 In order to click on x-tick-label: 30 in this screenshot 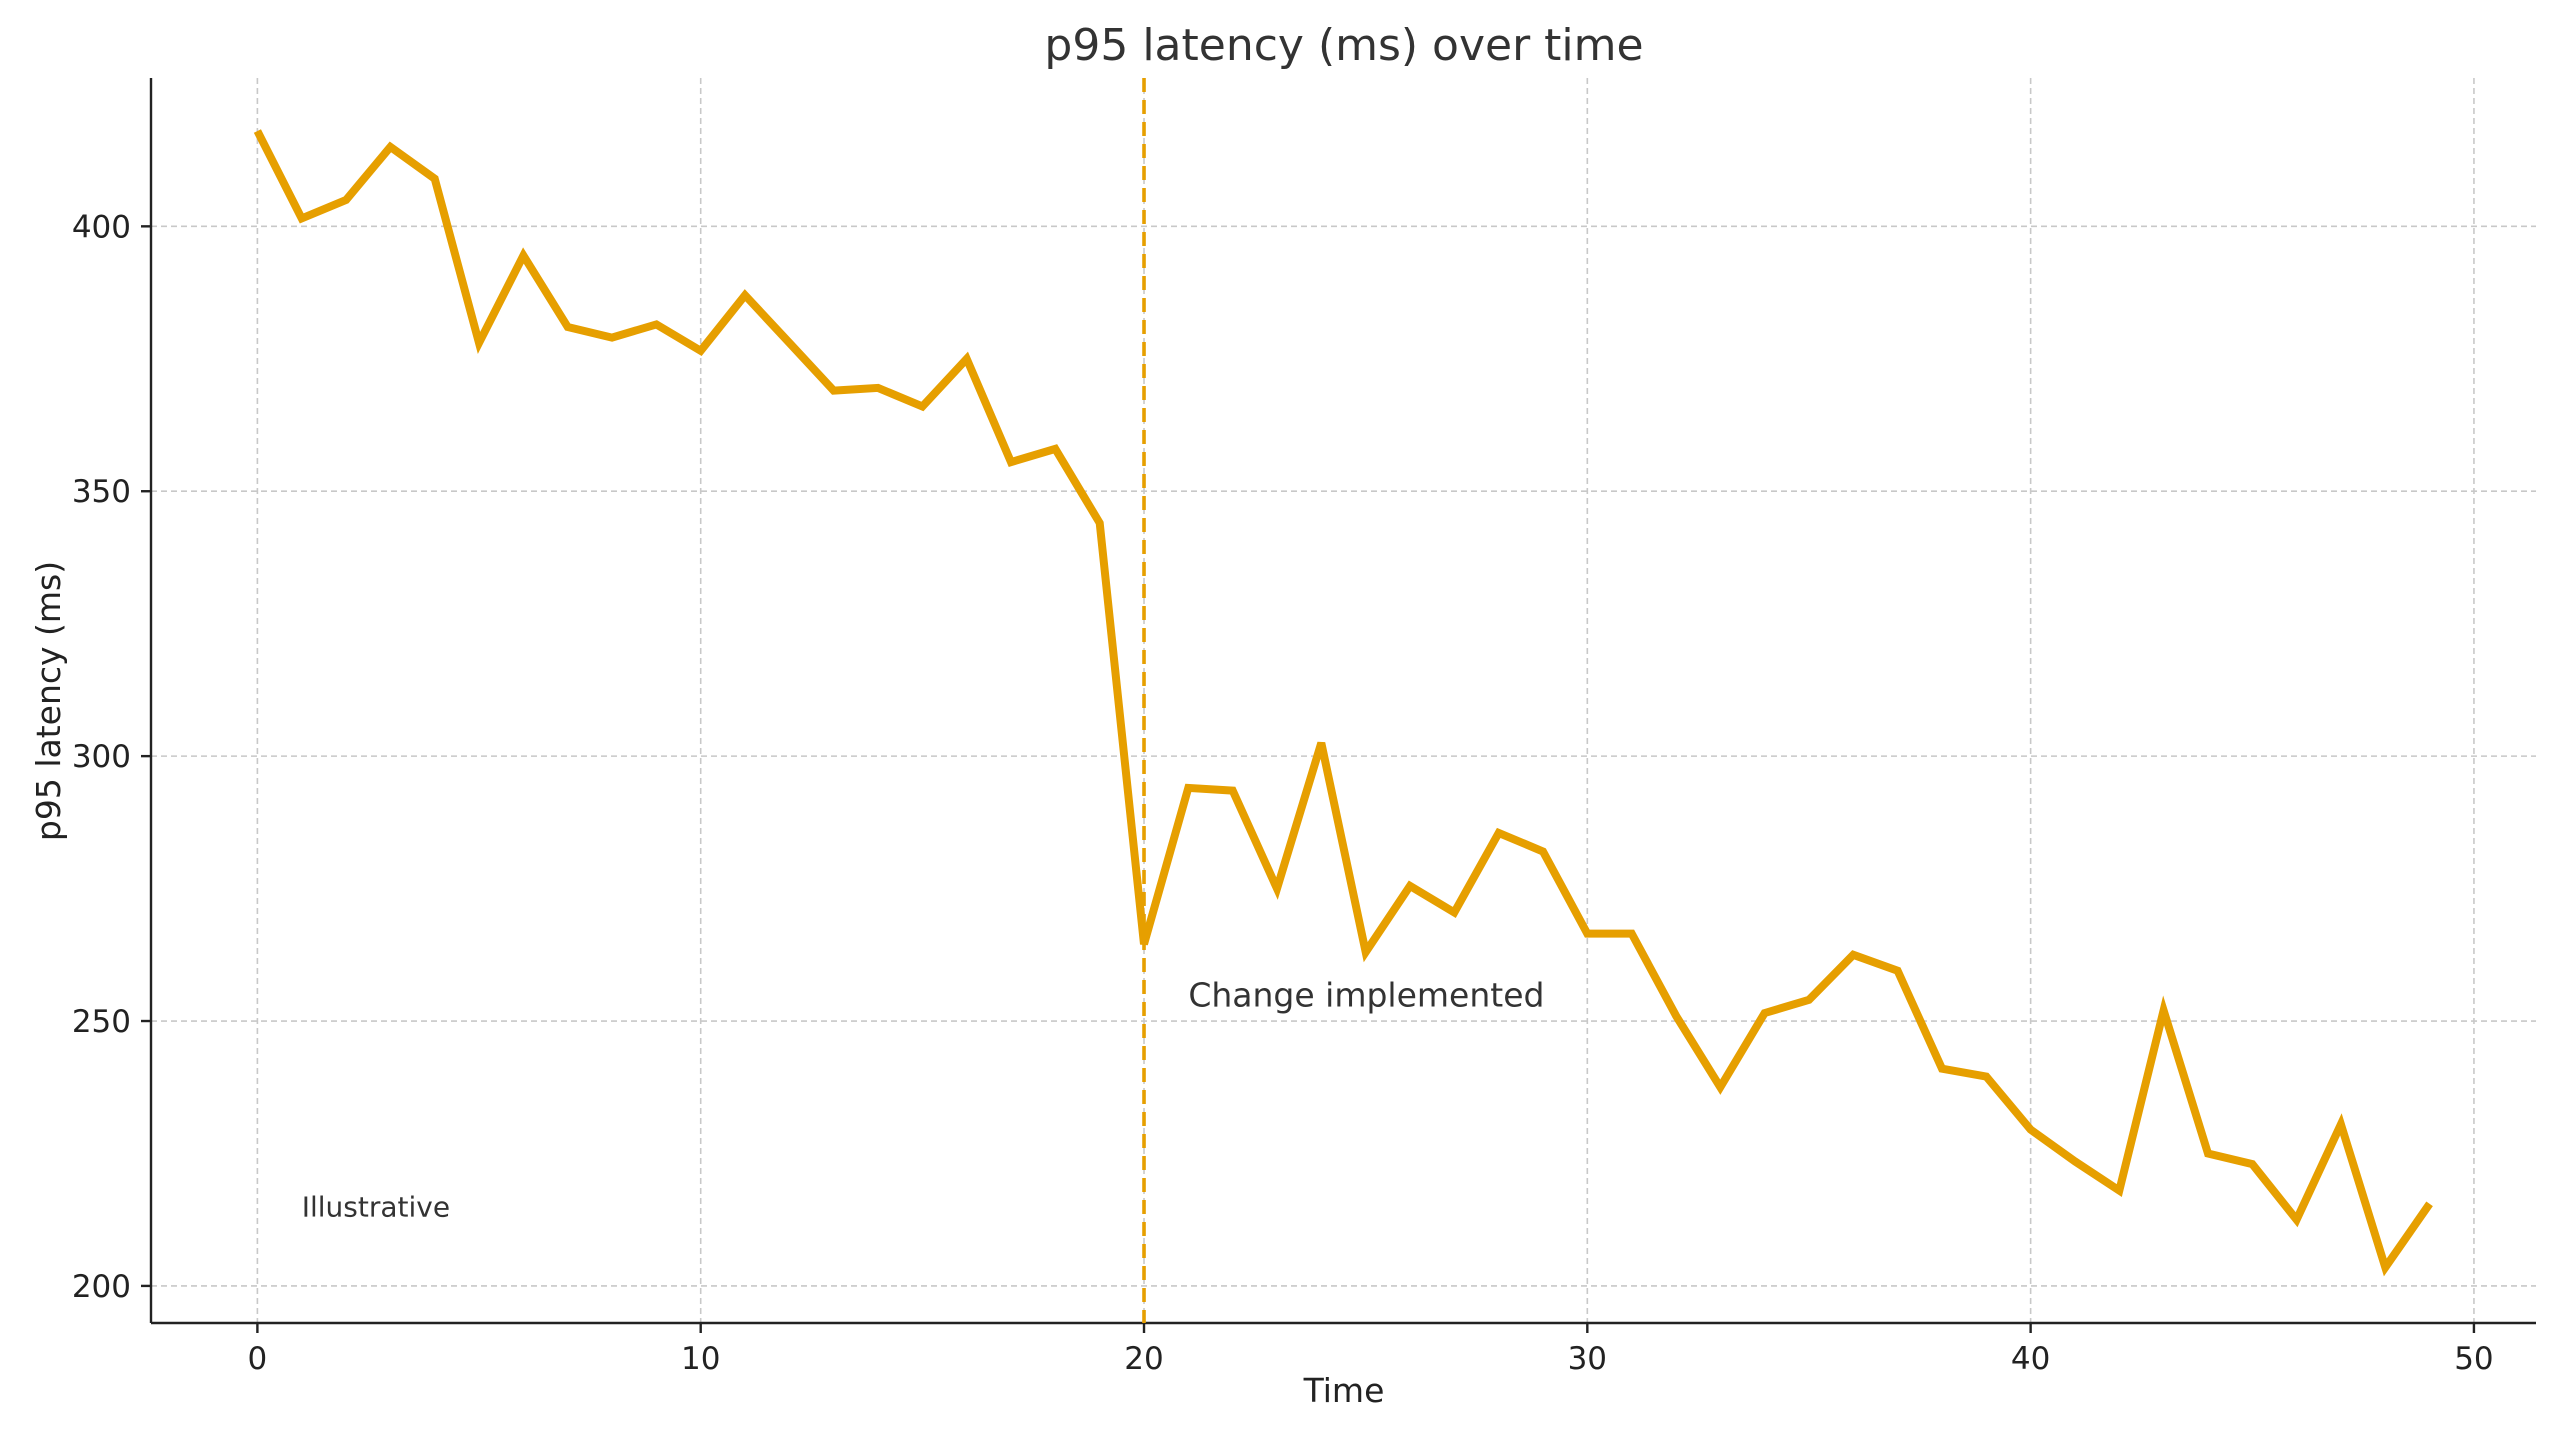, I will do `click(1587, 1359)`.